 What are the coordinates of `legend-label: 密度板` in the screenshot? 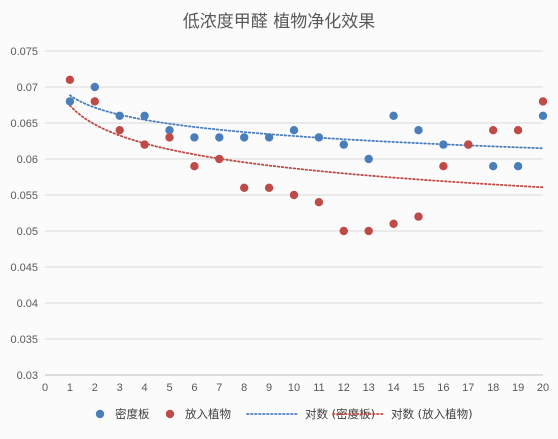 It's located at (132, 414).